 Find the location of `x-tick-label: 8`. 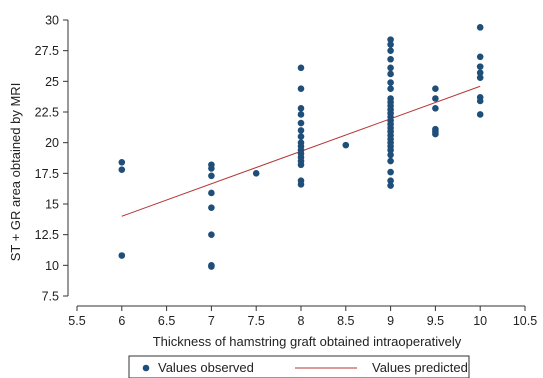

x-tick-label: 8 is located at coordinates (301, 321).